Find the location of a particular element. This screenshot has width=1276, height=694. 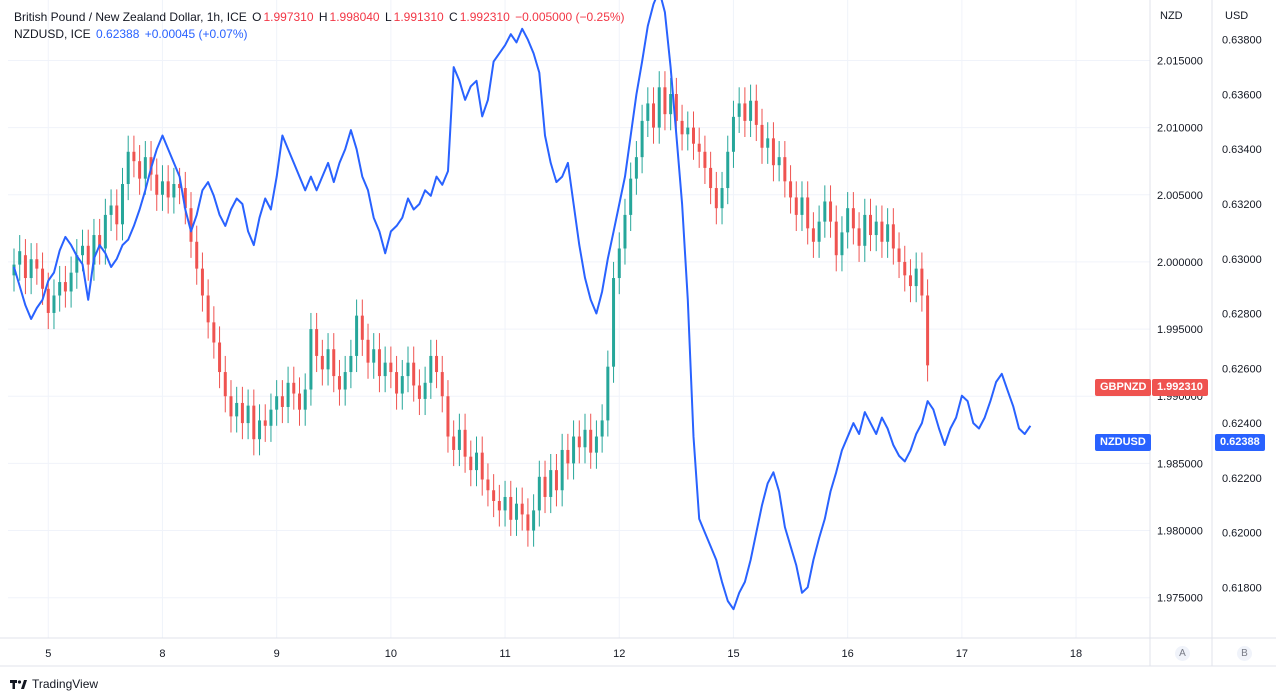

nzd-tick-label: 2.010000 is located at coordinates (1180, 129).